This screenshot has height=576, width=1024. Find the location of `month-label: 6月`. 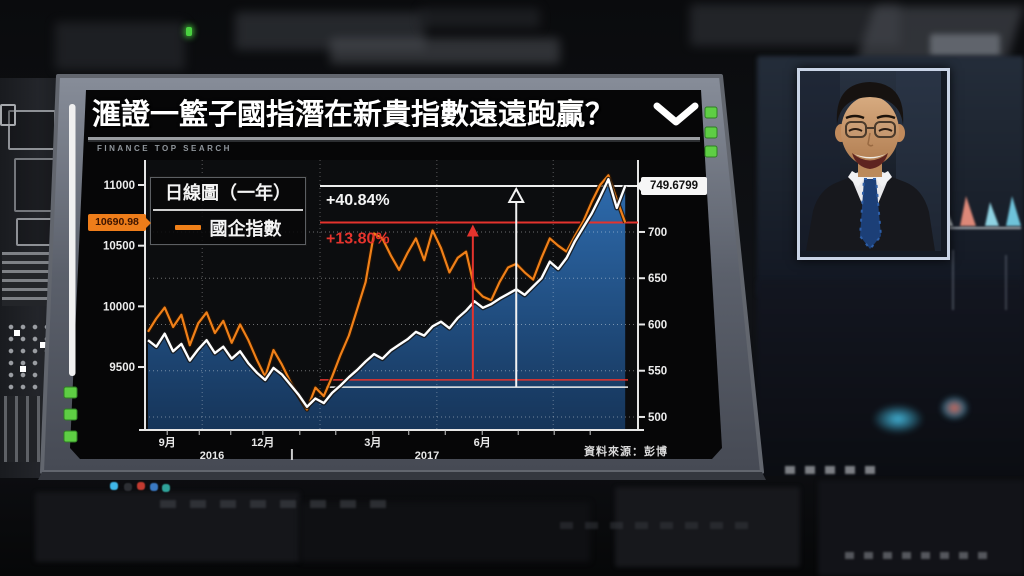

month-label: 6月 is located at coordinates (482, 442).